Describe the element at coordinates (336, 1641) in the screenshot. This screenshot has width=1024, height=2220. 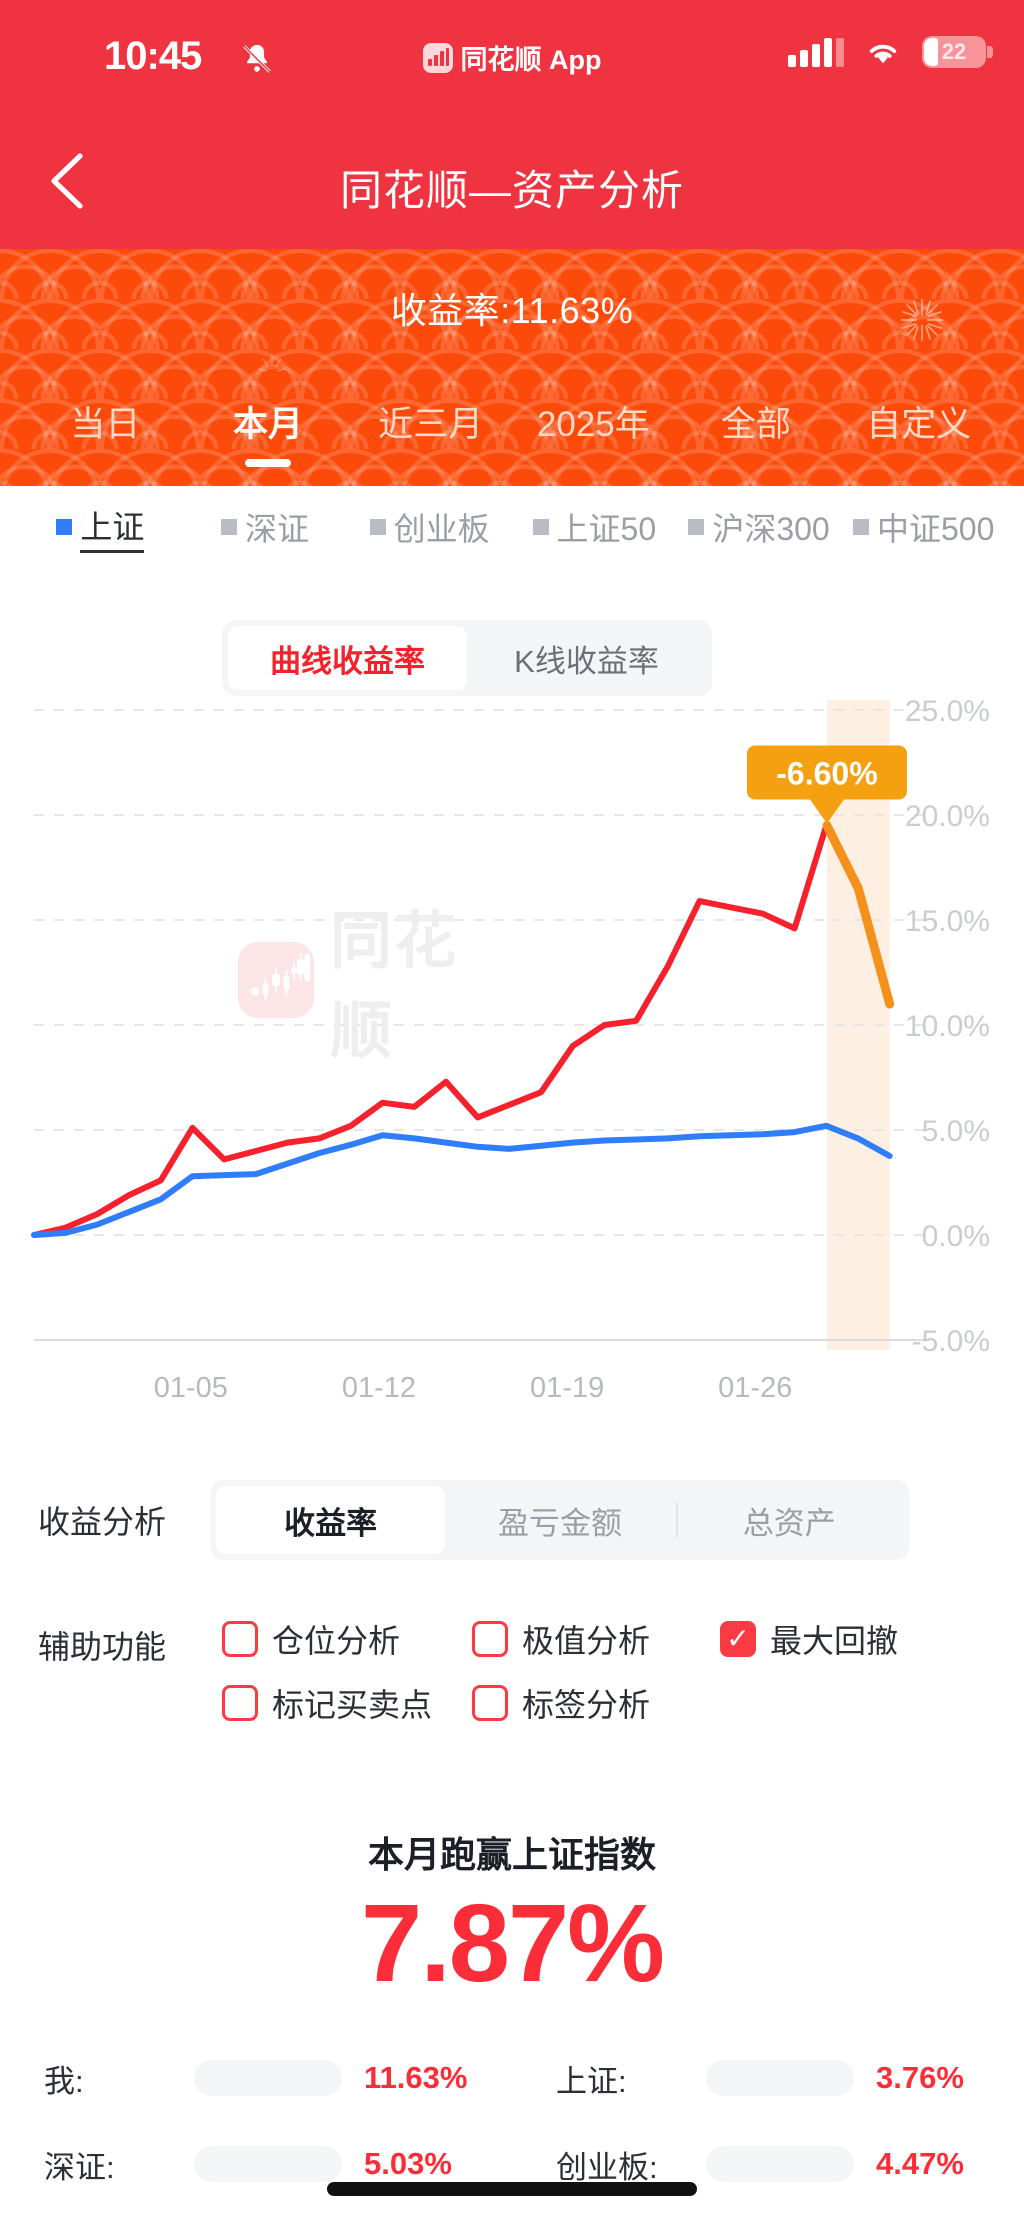
I see `checkbox-label: 仓位分析` at that location.